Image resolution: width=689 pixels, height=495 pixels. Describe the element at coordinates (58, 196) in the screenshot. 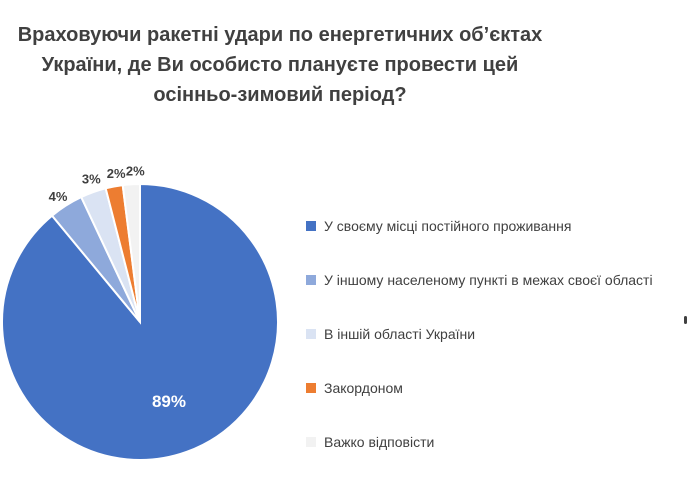

I see `data-label: 4%` at that location.